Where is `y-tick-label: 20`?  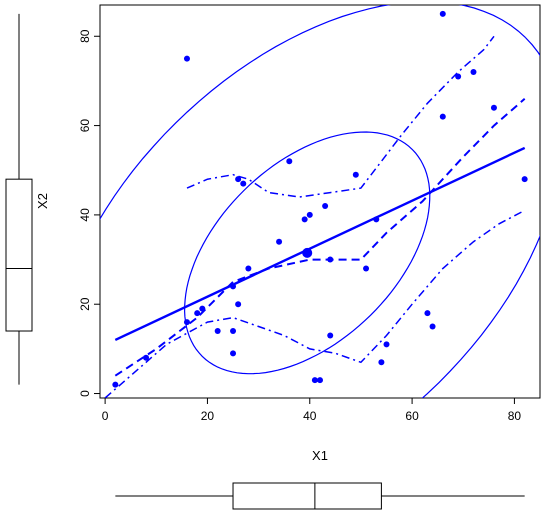 y-tick-label: 20 is located at coordinates (85, 304).